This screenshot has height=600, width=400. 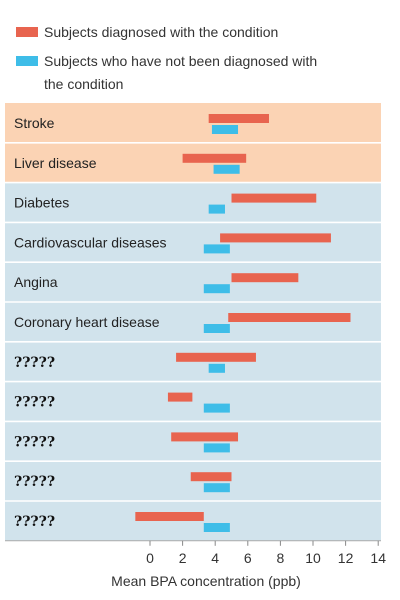 I want to click on category-label: Cardiovascular diseases, so click(x=90, y=242).